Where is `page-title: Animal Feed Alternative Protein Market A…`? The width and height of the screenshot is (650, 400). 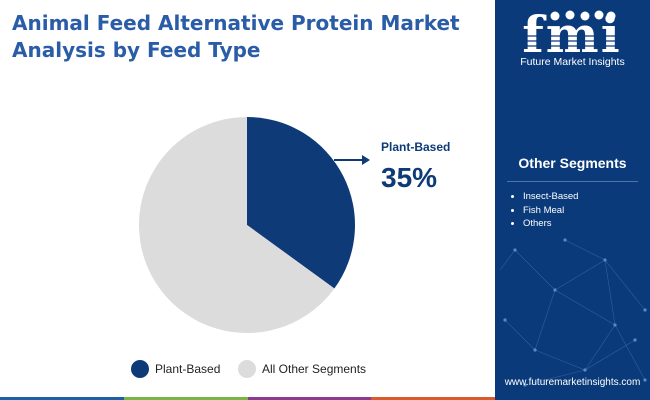
page-title: Animal Feed Alternative Protein Market A… is located at coordinates (236, 36).